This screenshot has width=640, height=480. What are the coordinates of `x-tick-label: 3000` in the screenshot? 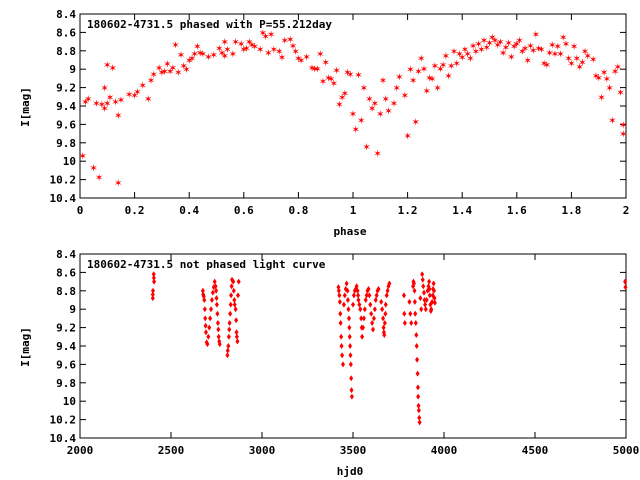 It's located at (262, 450).